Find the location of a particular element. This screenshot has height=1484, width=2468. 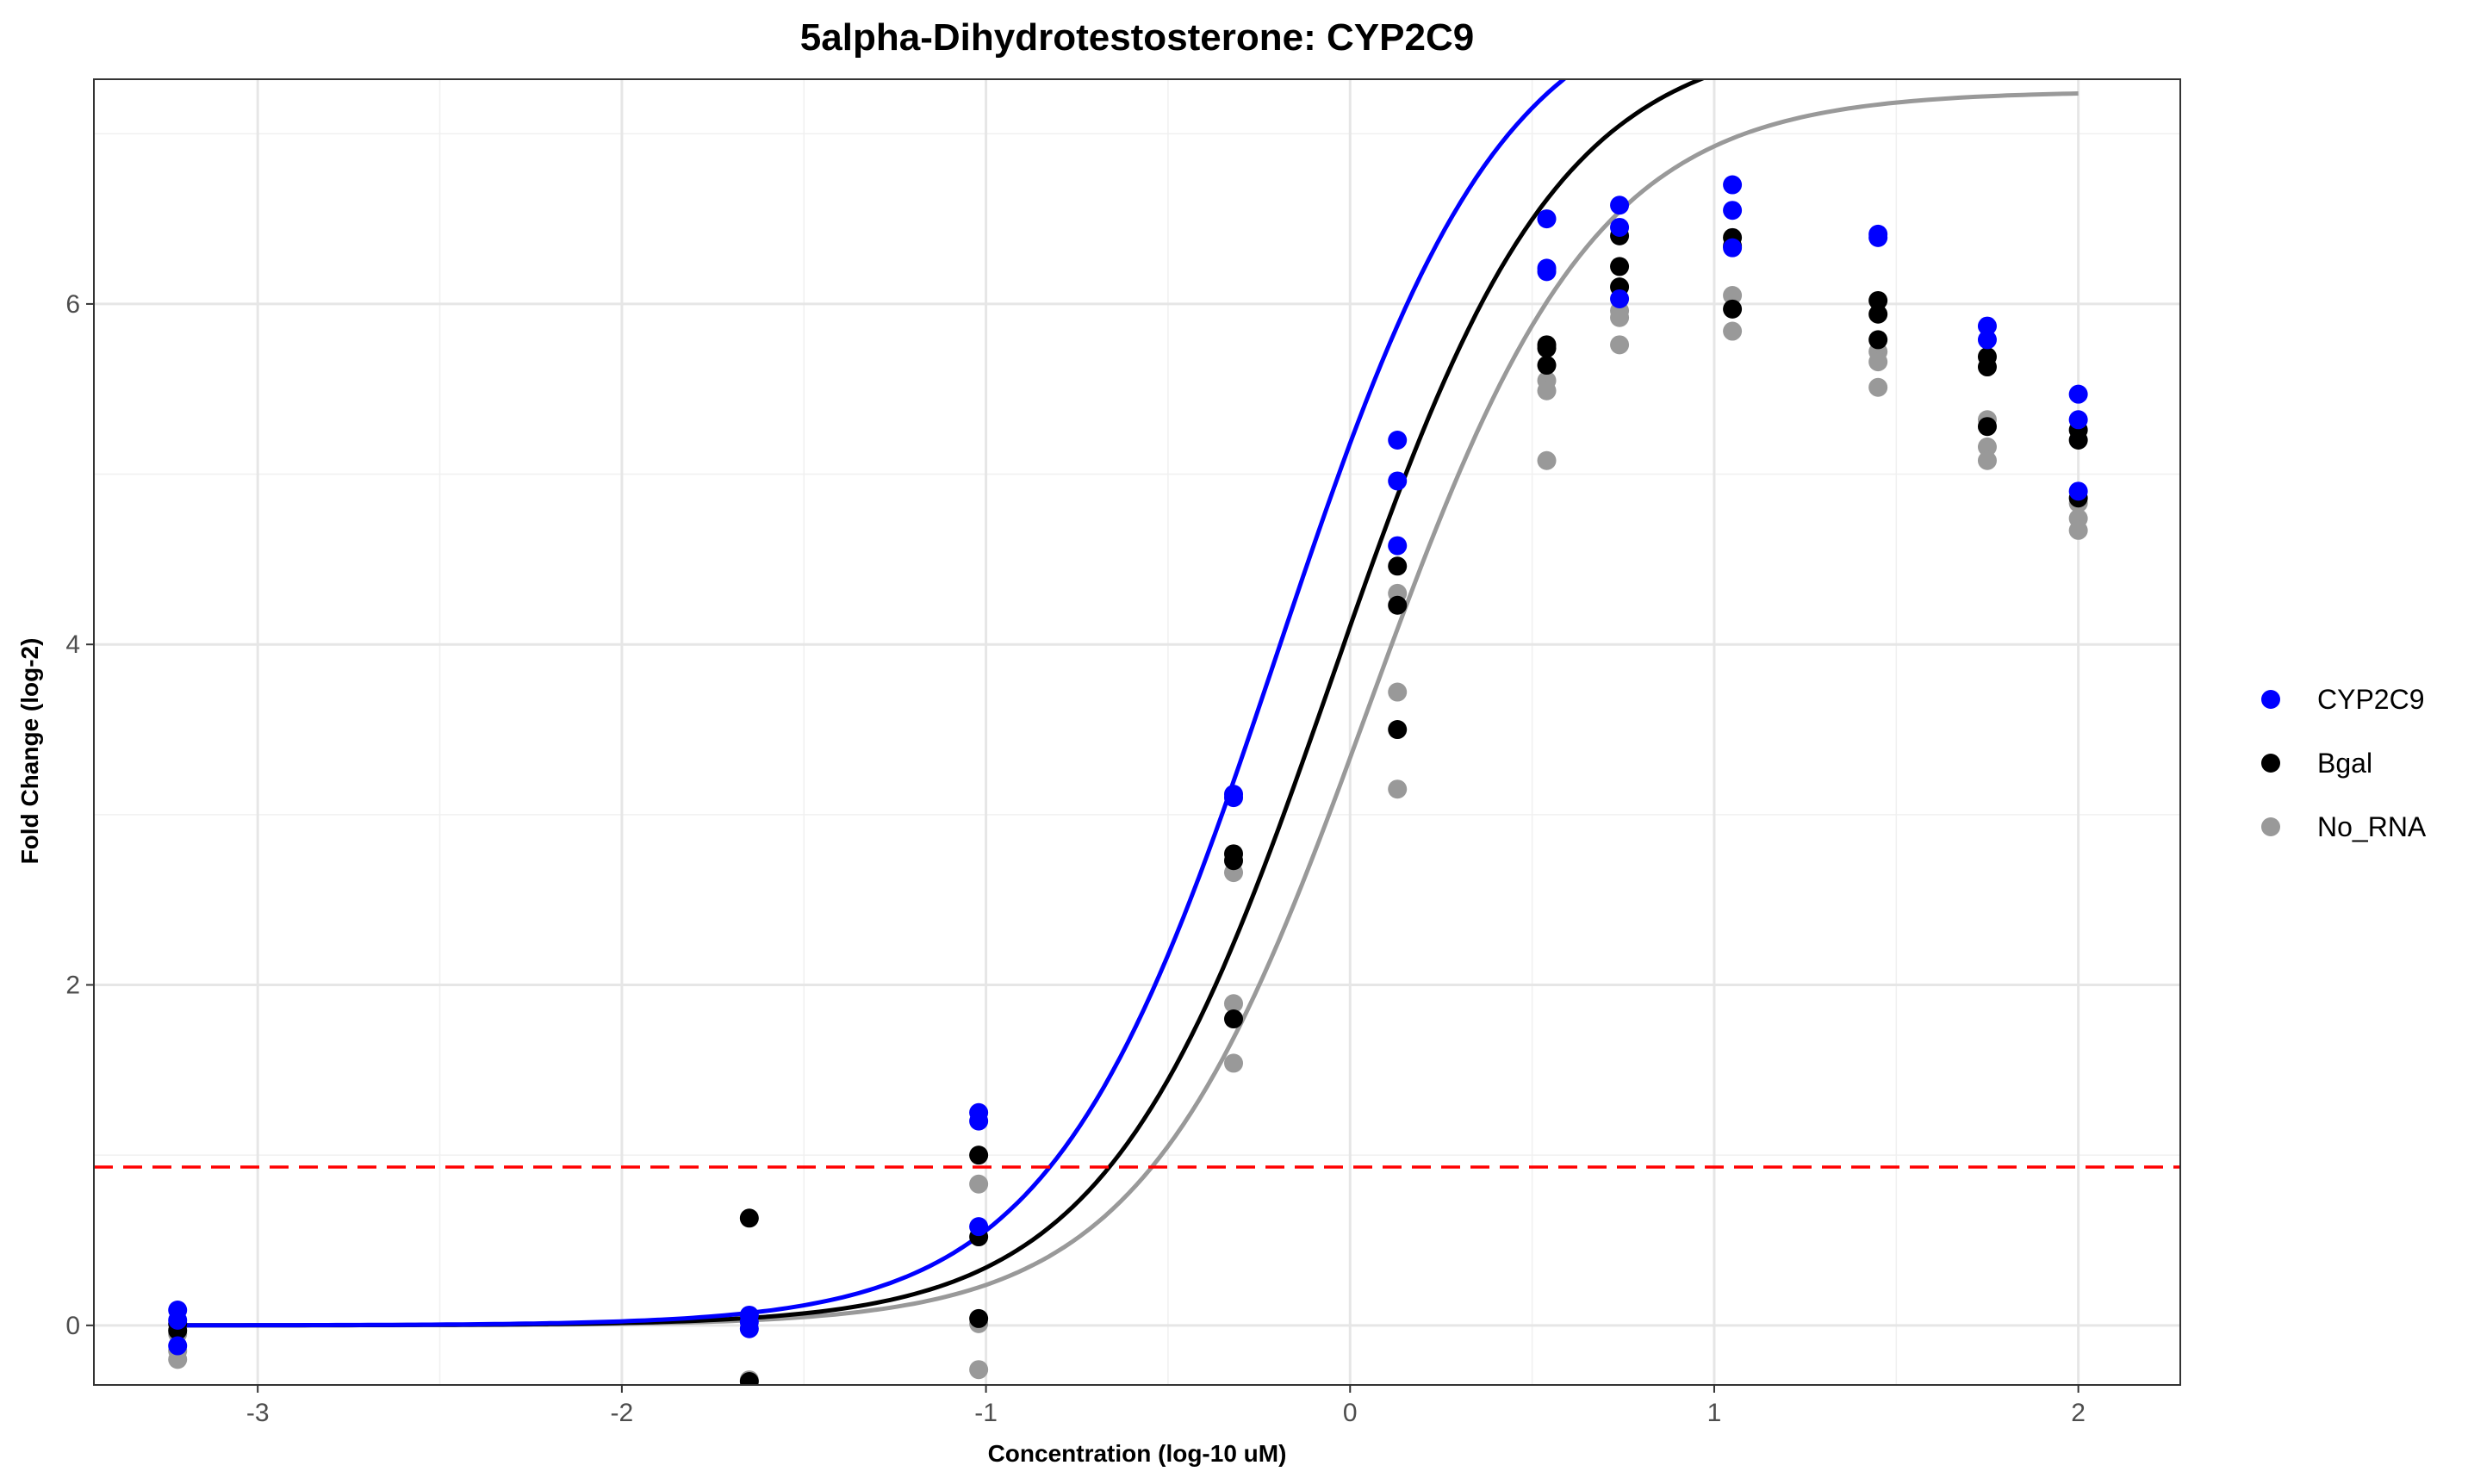

x-tick-label: -1 is located at coordinates (986, 1413).